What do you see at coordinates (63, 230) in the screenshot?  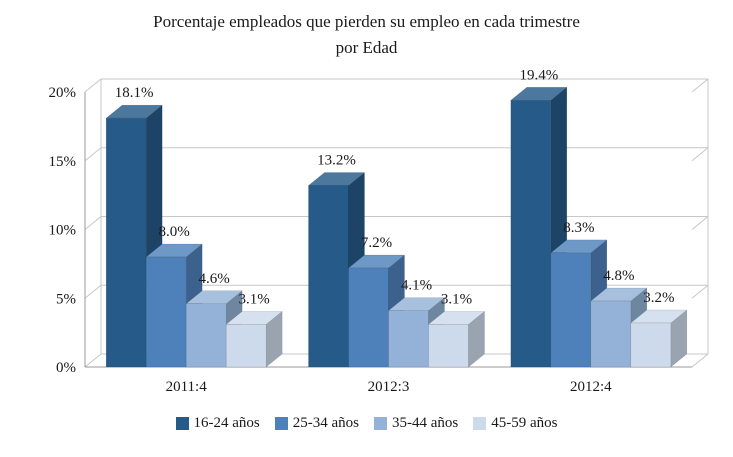 I see `y-axis-tick-label: 10%` at bounding box center [63, 230].